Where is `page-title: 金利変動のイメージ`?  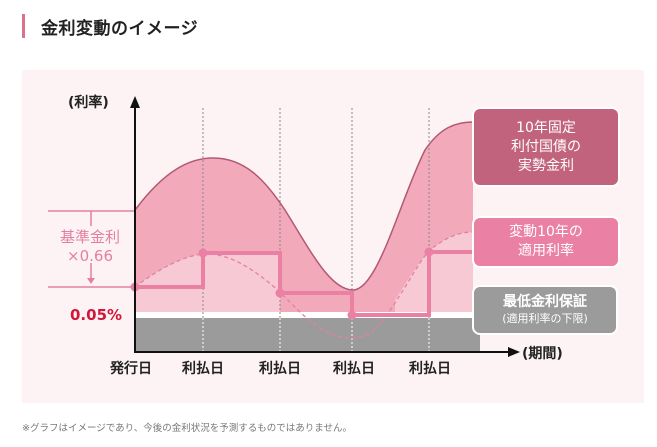 page-title: 金利変動のイメージ is located at coordinates (120, 28).